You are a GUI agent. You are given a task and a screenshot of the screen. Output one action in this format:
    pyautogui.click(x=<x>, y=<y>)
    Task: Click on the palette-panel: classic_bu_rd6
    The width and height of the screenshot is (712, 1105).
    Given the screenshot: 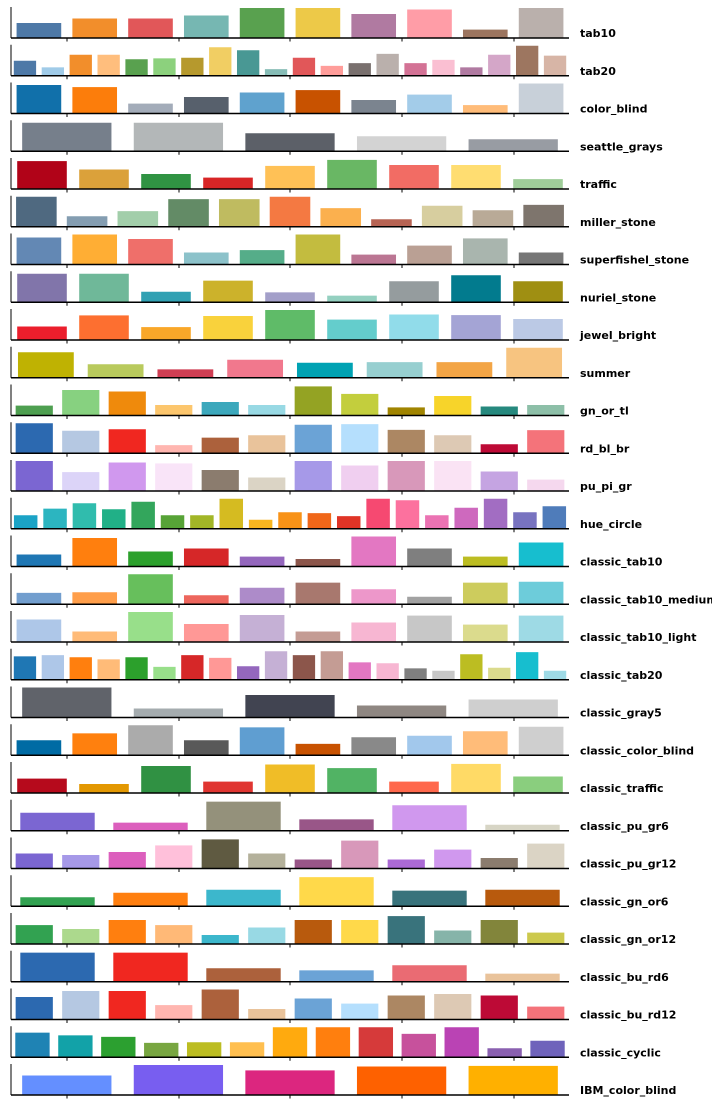 What is the action you would take?
    pyautogui.click(x=339, y=968)
    